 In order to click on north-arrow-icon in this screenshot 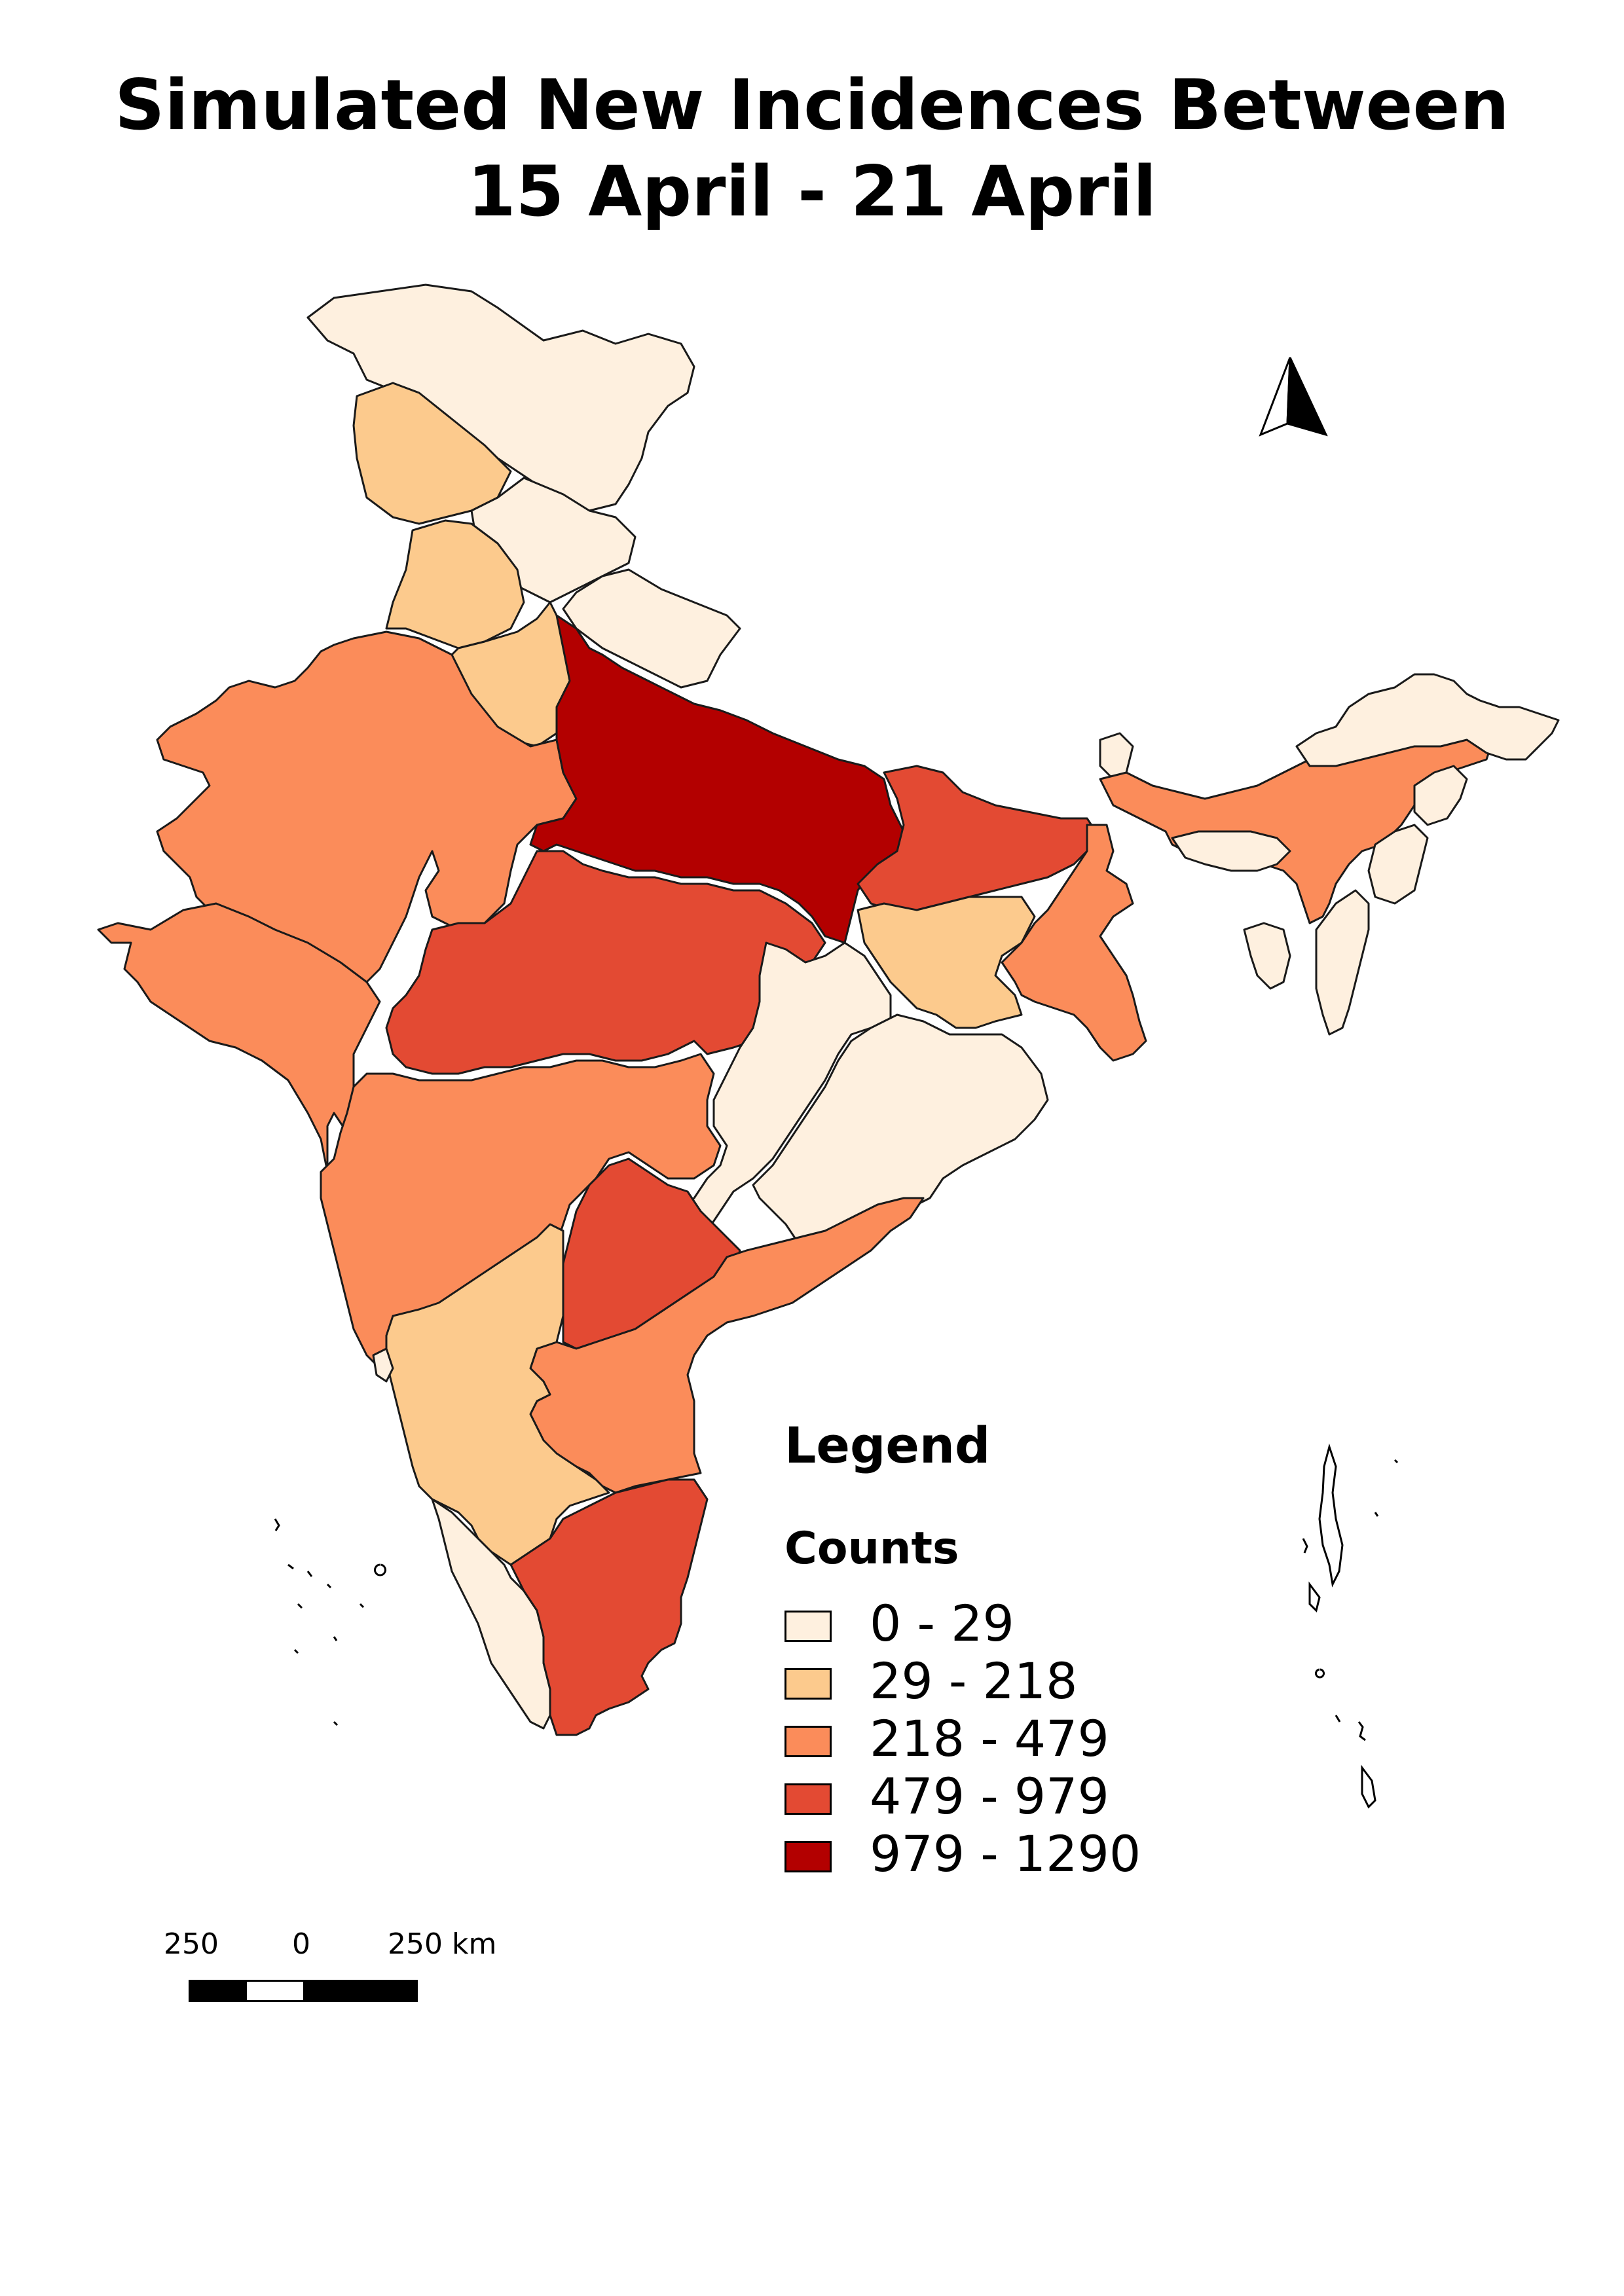, I will do `click(1293, 397)`.